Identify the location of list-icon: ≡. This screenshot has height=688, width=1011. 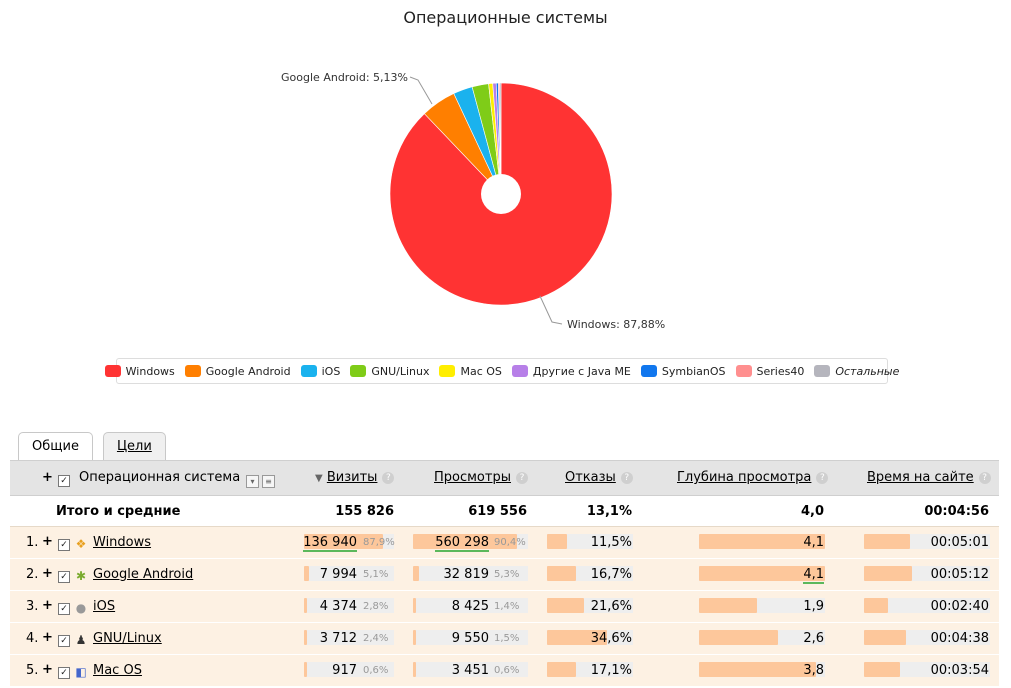
(268, 481).